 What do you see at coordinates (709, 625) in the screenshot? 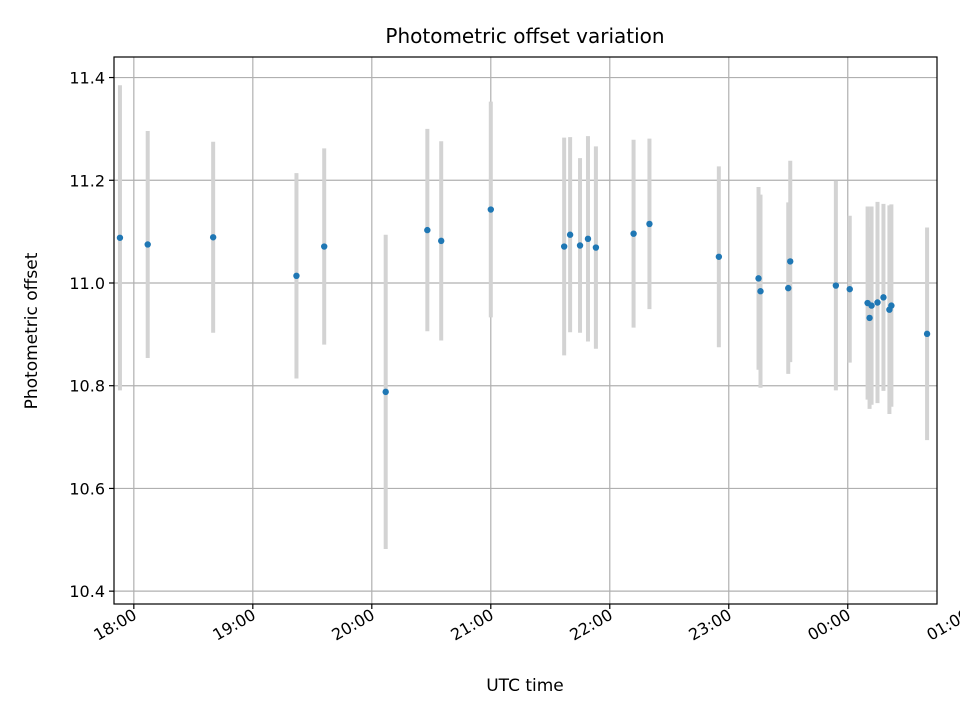
I see `x-tick-label: 23:00` at bounding box center [709, 625].